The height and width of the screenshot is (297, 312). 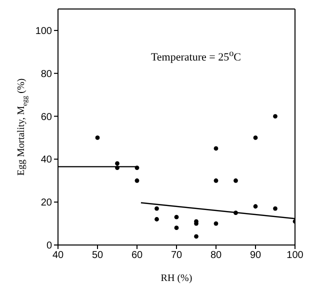 What do you see at coordinates (295, 256) in the screenshot?
I see `x-tick-label: 100` at bounding box center [295, 256].